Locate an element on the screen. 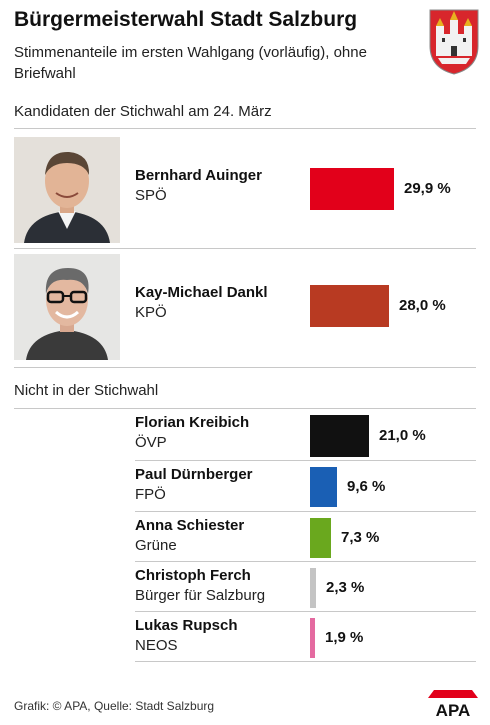 This screenshot has width=490, height=725. apa-logo: APA is located at coordinates (453, 704).